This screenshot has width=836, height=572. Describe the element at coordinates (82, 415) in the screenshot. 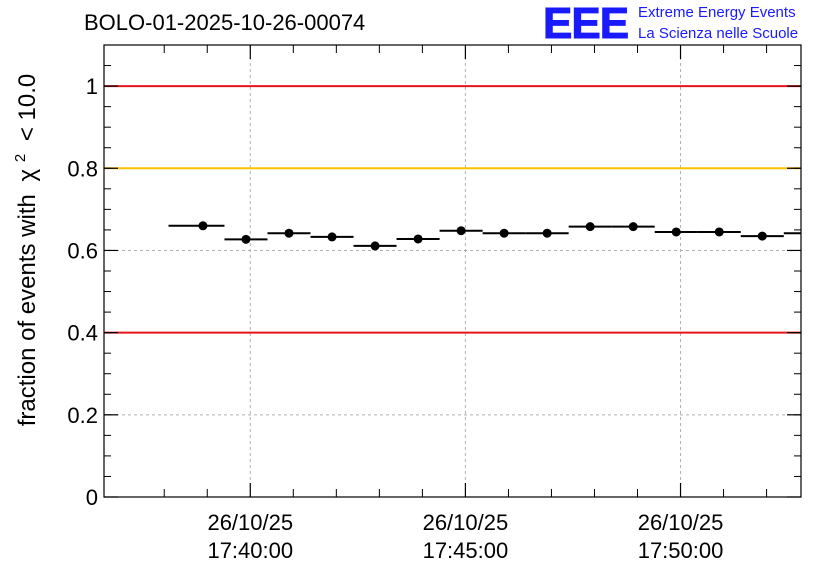

I see `y-tick-label: 0.2` at that location.